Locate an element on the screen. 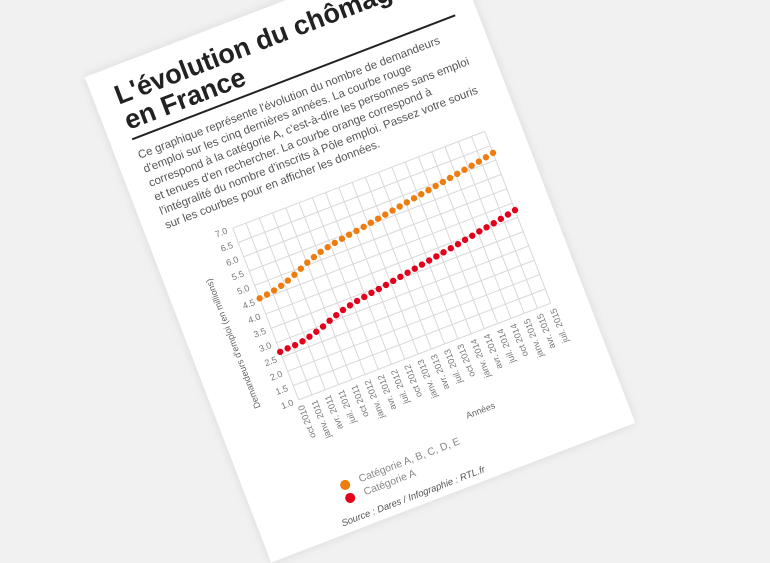  y-tick-label: 6.0 is located at coordinates (232, 261).